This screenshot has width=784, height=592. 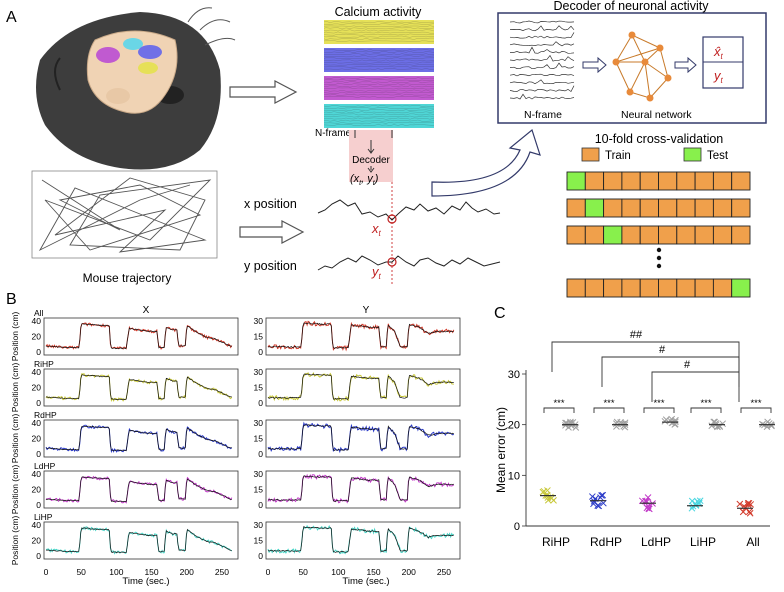 I want to click on significance-bracket, so click(x=756, y=410).